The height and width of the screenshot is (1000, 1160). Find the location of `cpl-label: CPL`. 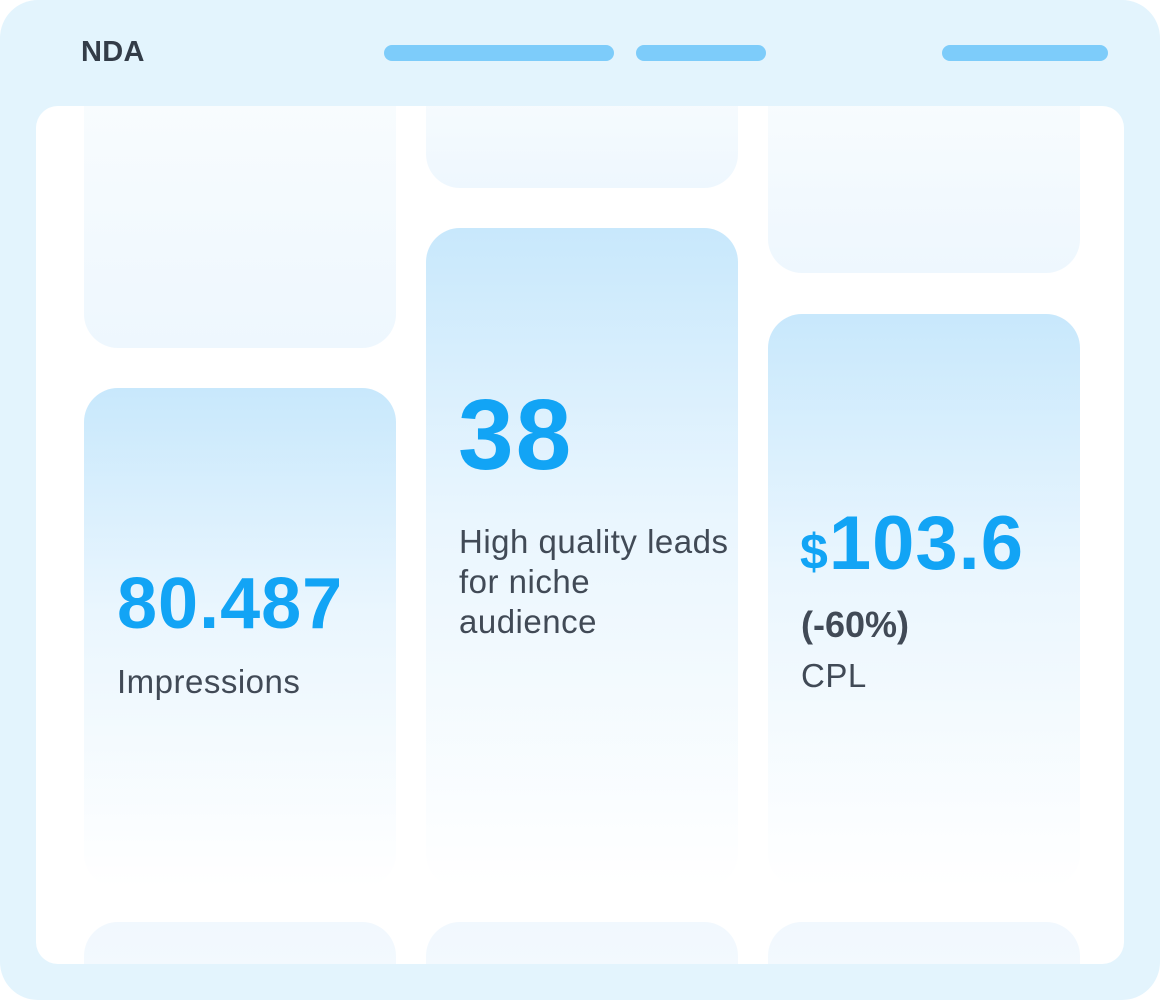

cpl-label: CPL is located at coordinates (834, 675).